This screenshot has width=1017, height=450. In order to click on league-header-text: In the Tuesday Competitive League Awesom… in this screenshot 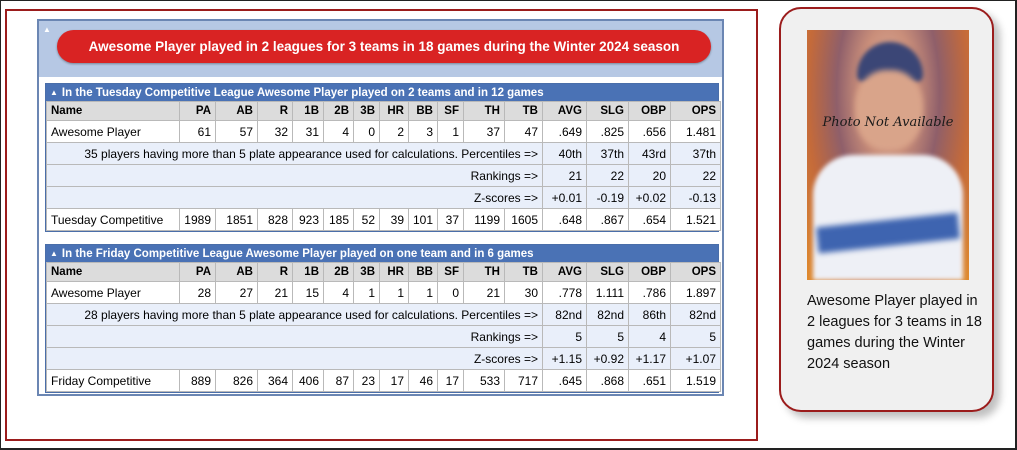, I will do `click(302, 92)`.